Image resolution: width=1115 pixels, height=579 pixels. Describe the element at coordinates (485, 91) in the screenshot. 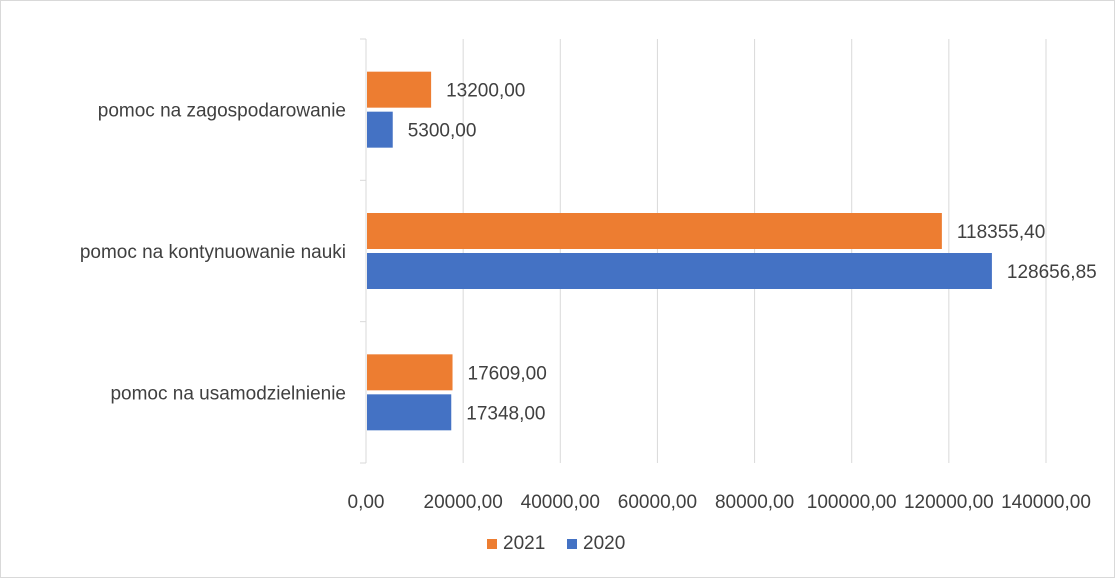

I see `data-label: 13200,00` at that location.